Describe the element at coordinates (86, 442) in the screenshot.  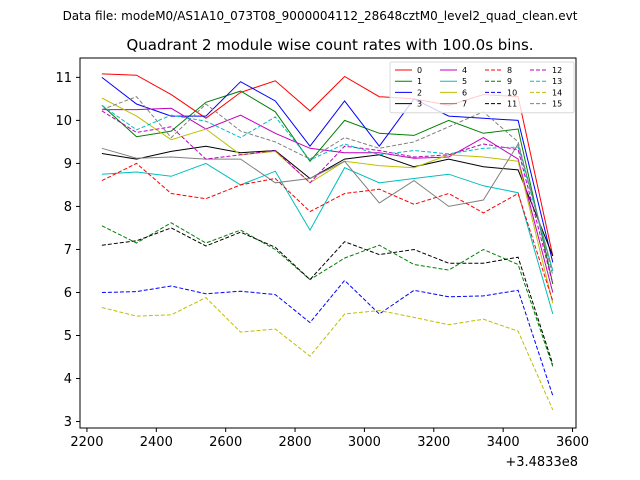
I see `x-tick-label: 2200` at that location.